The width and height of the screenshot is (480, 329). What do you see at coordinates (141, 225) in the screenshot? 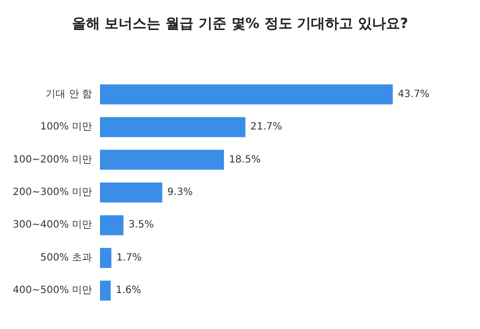
I see `data-label: 3.5%` at bounding box center [141, 225].